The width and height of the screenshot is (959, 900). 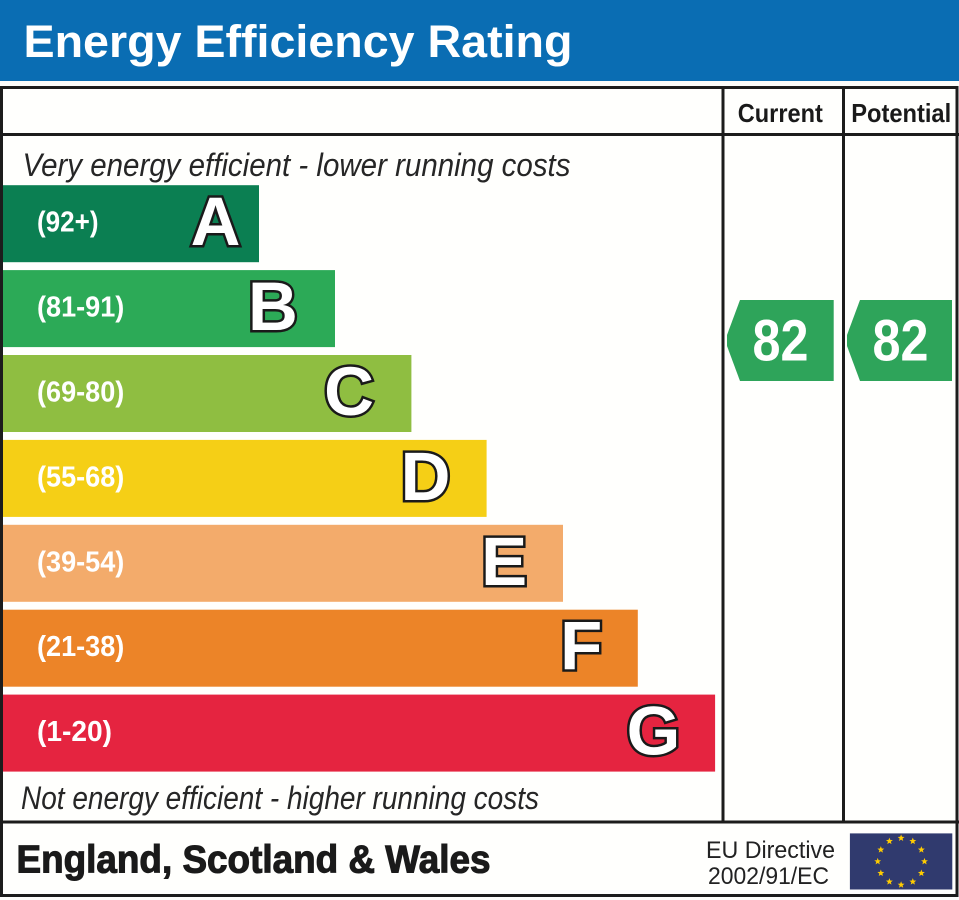 I want to click on svg-text: E, so click(x=504, y=561).